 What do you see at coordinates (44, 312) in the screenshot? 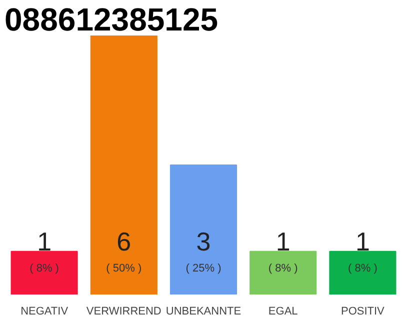
I see `x-tick-label: NEGATIV` at bounding box center [44, 312].